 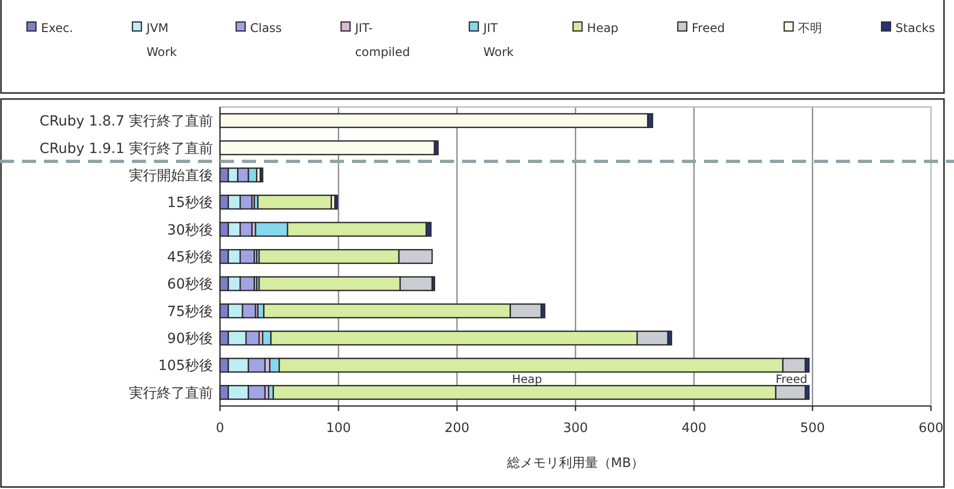 I want to click on legend-label: Class, so click(x=266, y=28).